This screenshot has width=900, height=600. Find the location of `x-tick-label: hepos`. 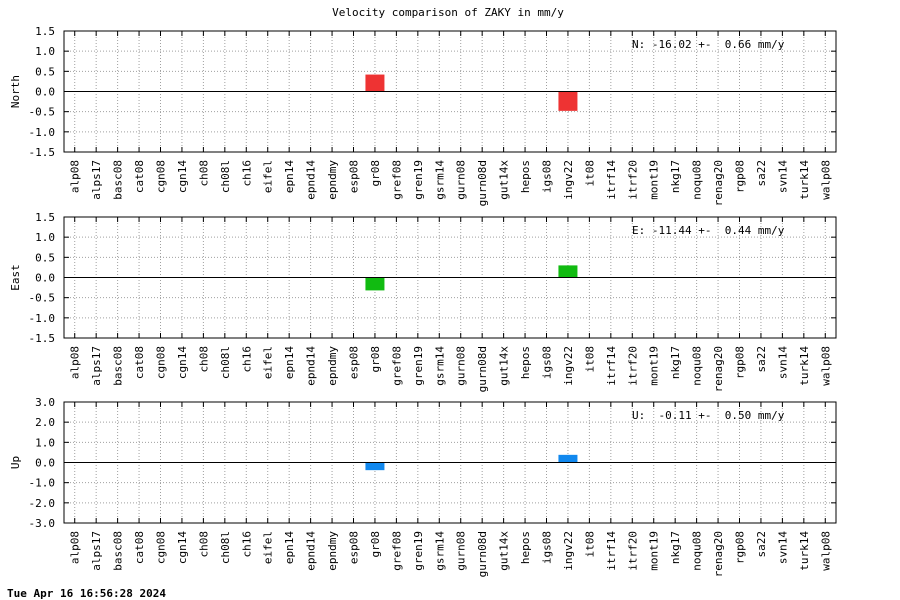

x-tick-label: hepos is located at coordinates (525, 362).